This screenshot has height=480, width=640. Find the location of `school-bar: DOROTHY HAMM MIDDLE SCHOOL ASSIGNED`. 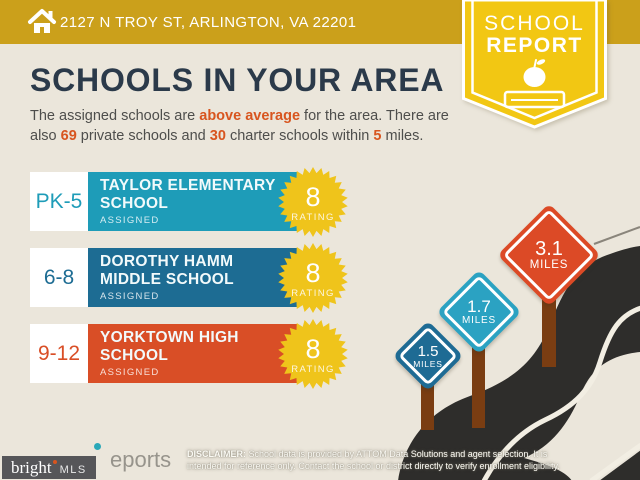

school-bar: DOROTHY HAMM MIDDLE SCHOOL ASSIGNED is located at coordinates (193, 277).